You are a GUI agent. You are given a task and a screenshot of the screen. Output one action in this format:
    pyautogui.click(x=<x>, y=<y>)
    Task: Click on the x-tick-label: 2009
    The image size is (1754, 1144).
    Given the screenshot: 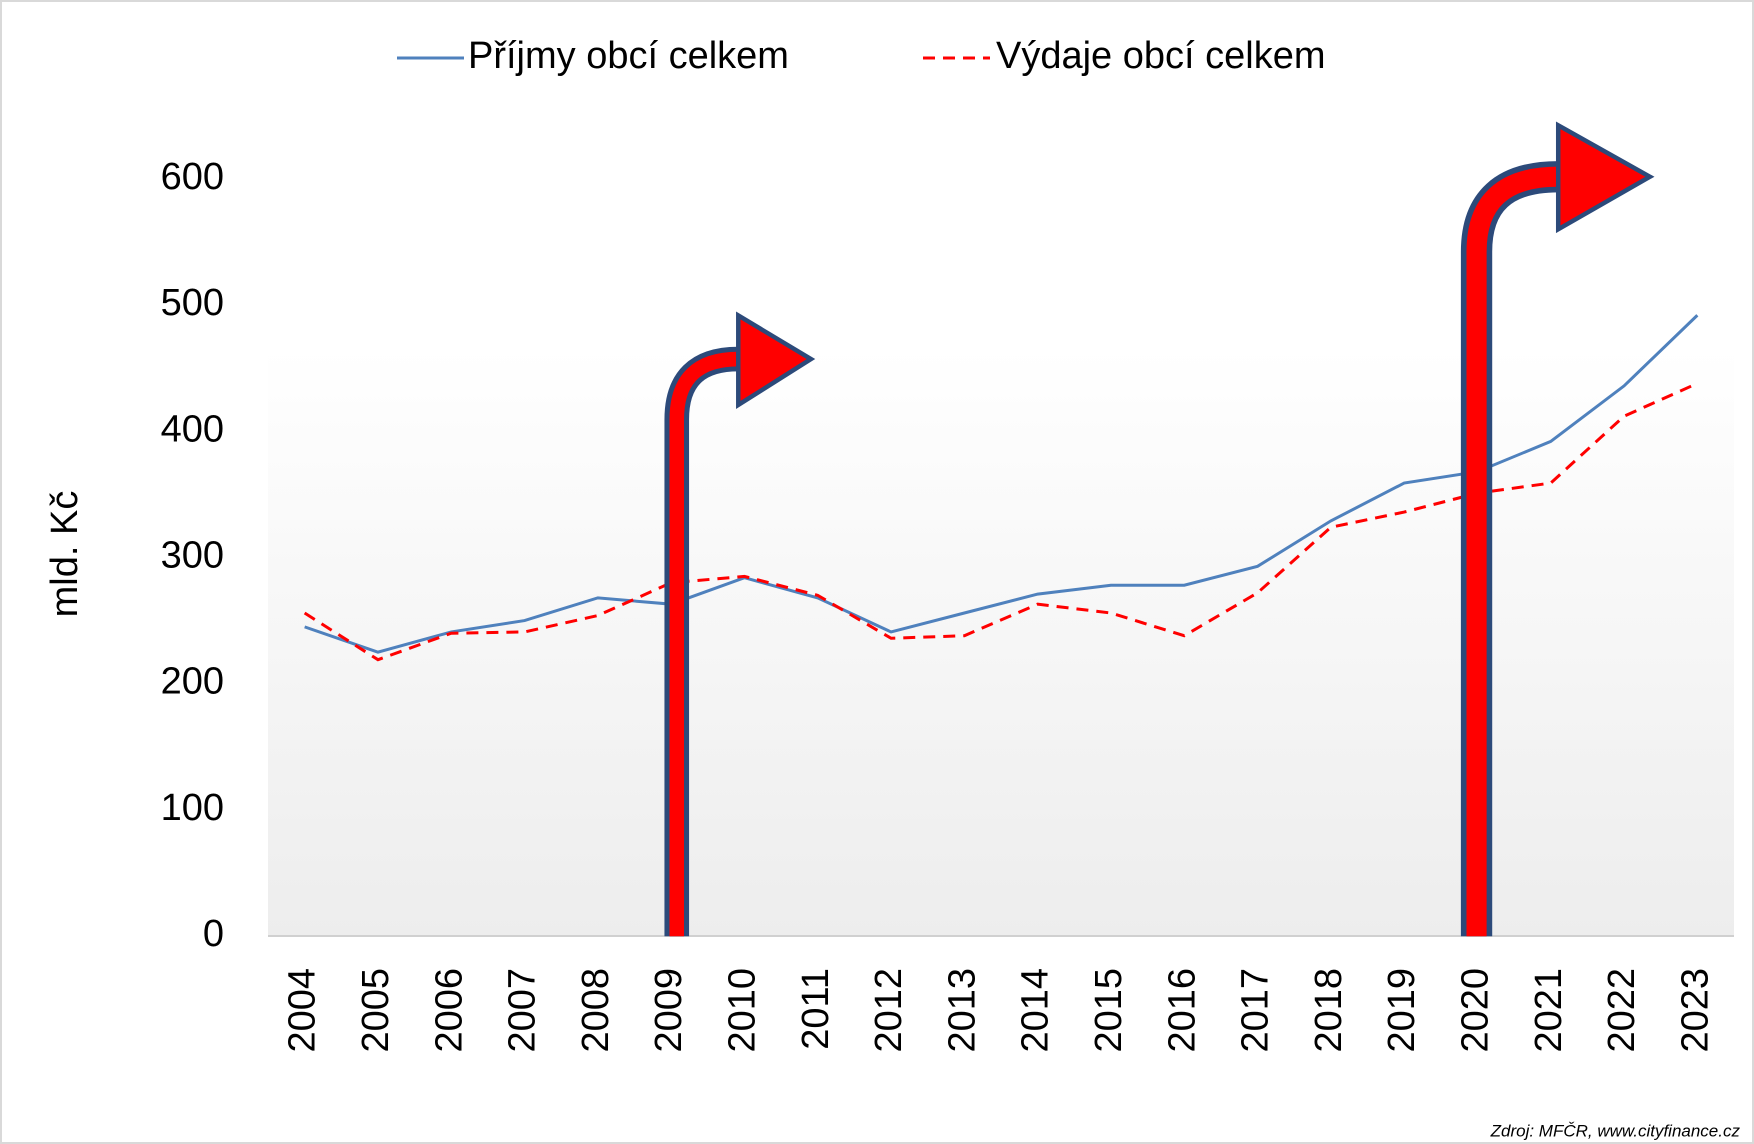 What is the action you would take?
    pyautogui.click(x=669, y=1010)
    